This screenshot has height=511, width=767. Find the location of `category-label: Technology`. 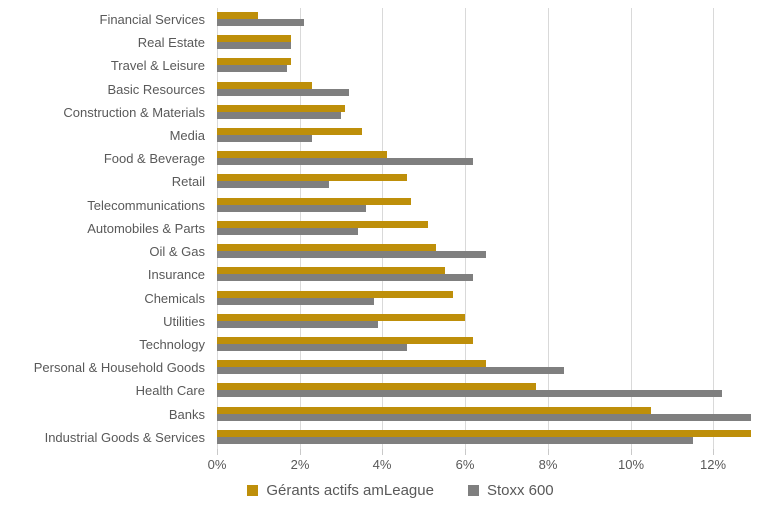

category-label: Technology is located at coordinates (172, 344).